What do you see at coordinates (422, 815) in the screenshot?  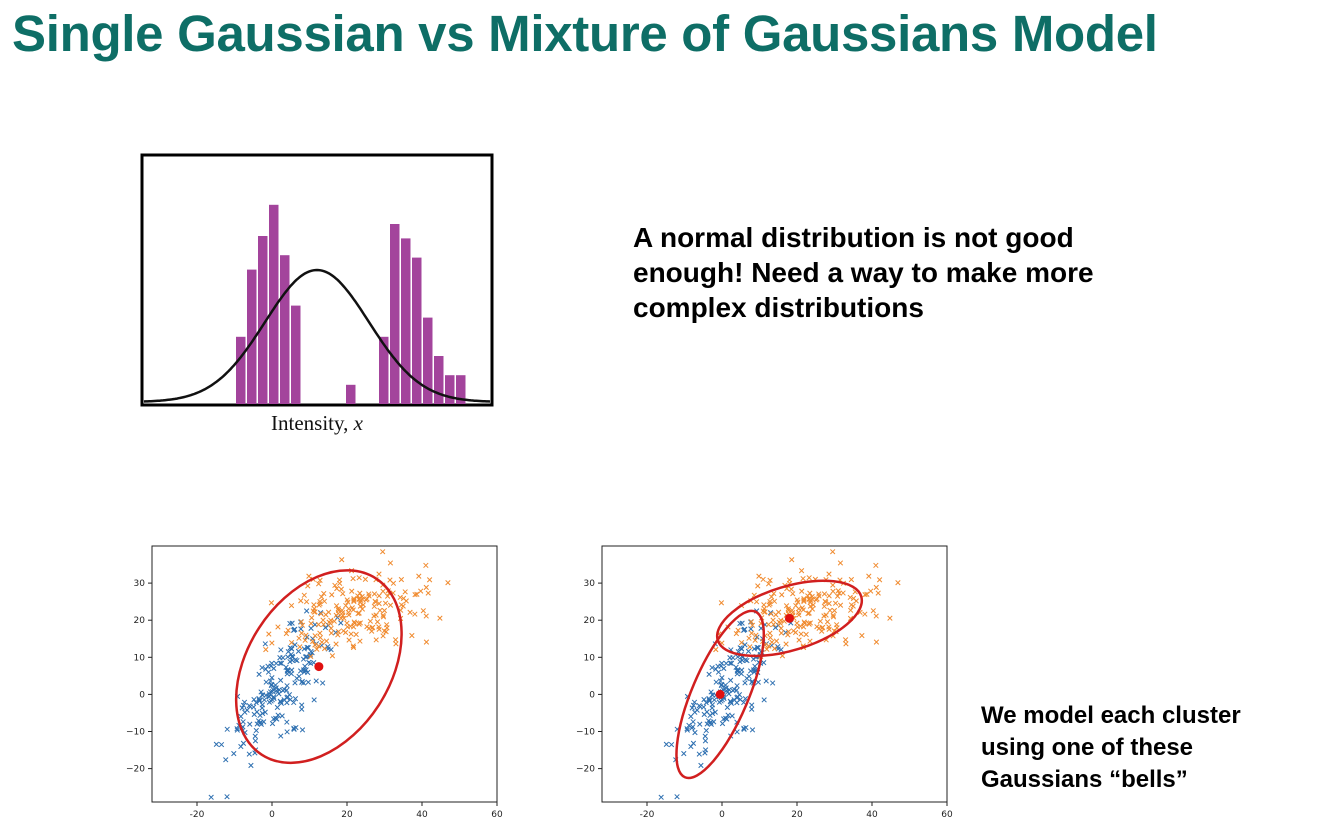 I see `x-tick-label: 40` at bounding box center [422, 815].